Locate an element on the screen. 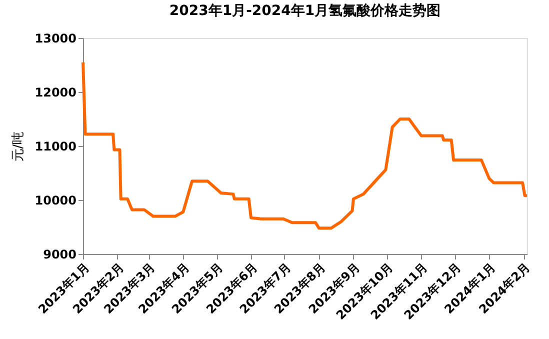 The image size is (549, 339). y-tick-label: 13000 is located at coordinates (55, 39).